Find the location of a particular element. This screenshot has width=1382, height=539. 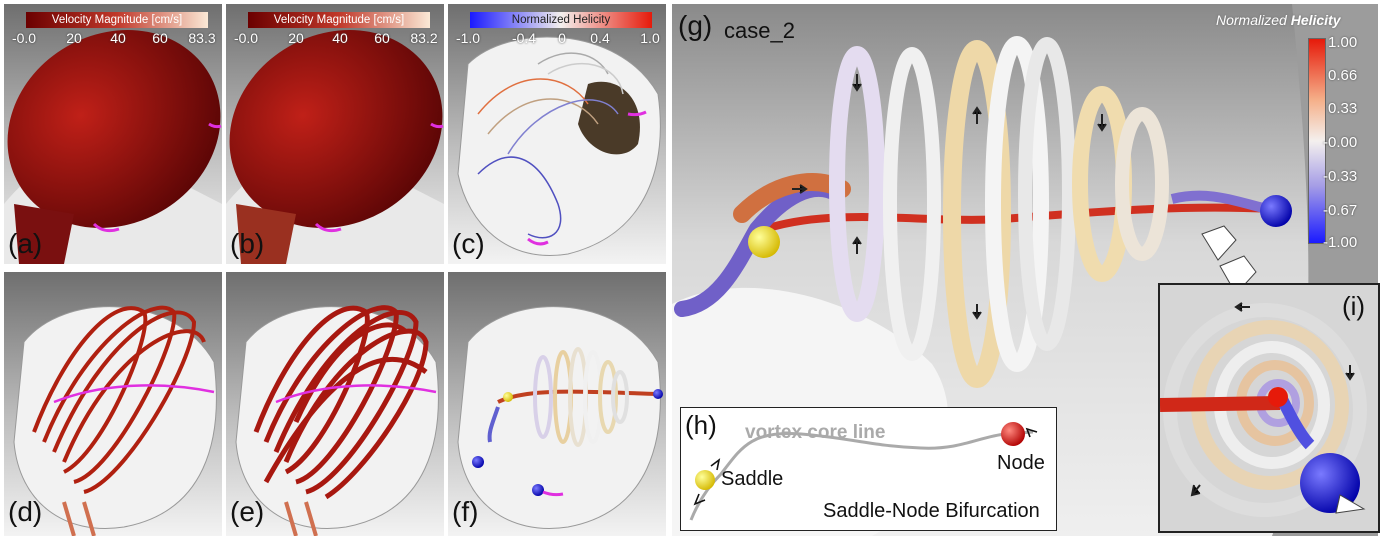

panel-b-render is located at coordinates (335, 134).